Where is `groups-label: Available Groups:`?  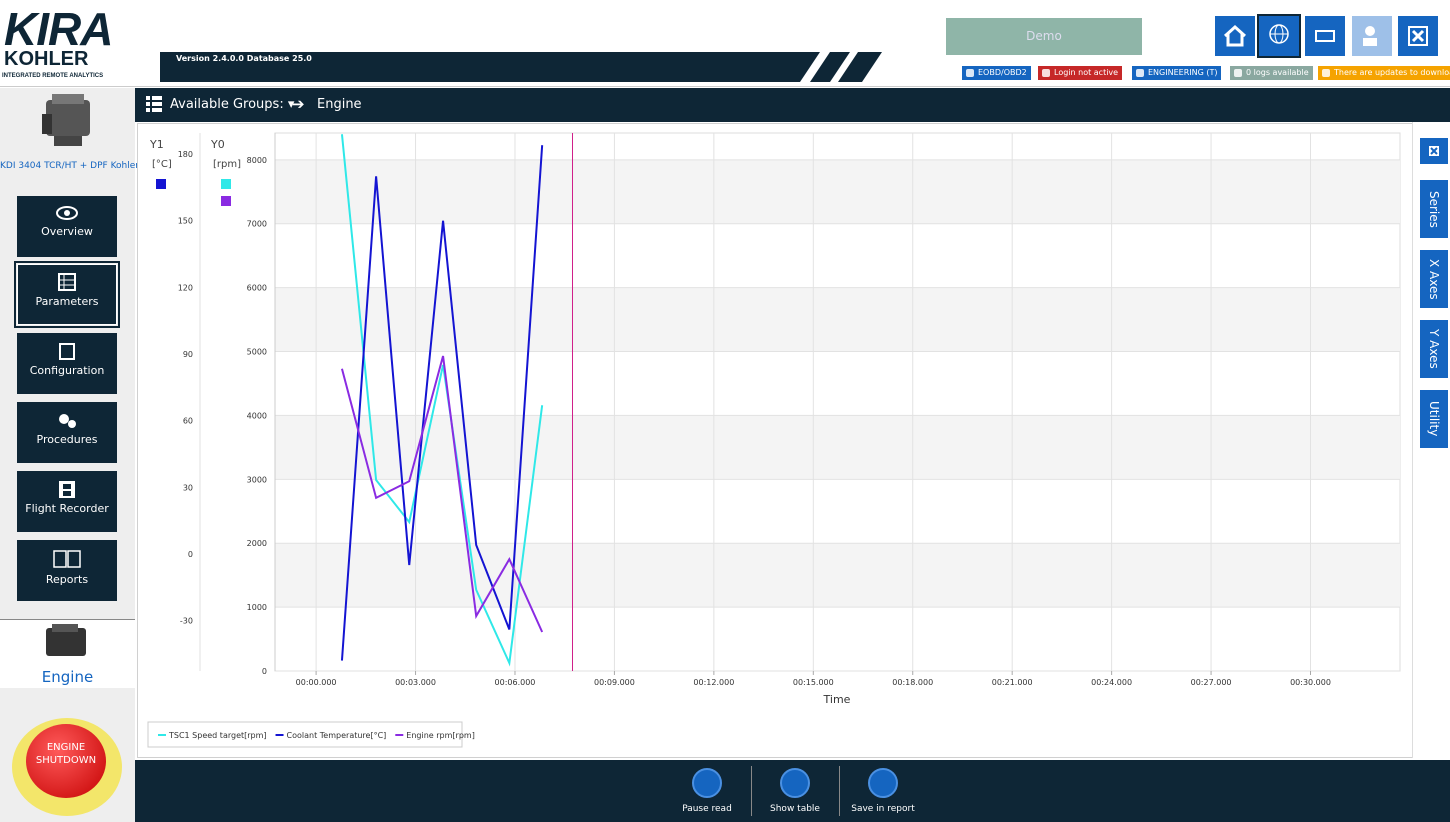 groups-label: Available Groups: is located at coordinates (227, 104).